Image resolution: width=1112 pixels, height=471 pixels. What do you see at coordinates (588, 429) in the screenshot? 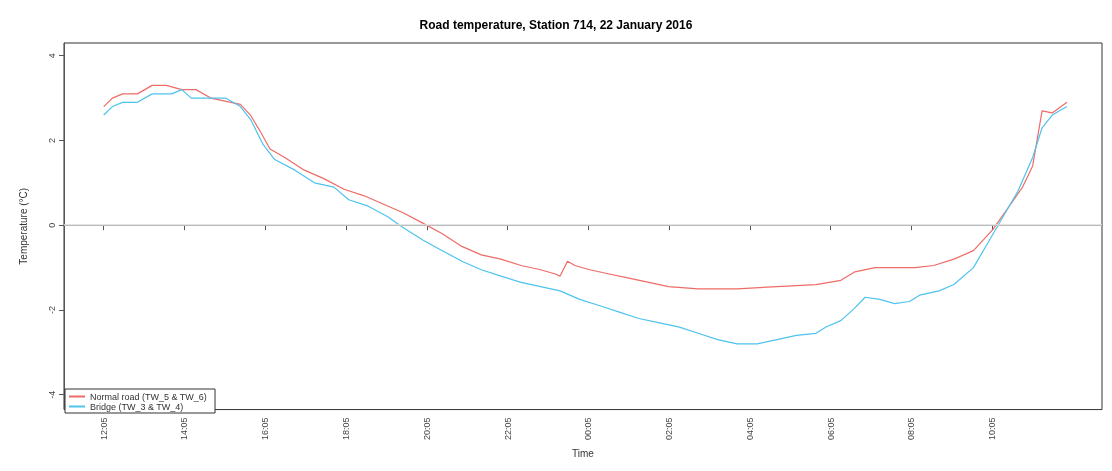
I see `x-tick-label: 00:05` at bounding box center [588, 429].